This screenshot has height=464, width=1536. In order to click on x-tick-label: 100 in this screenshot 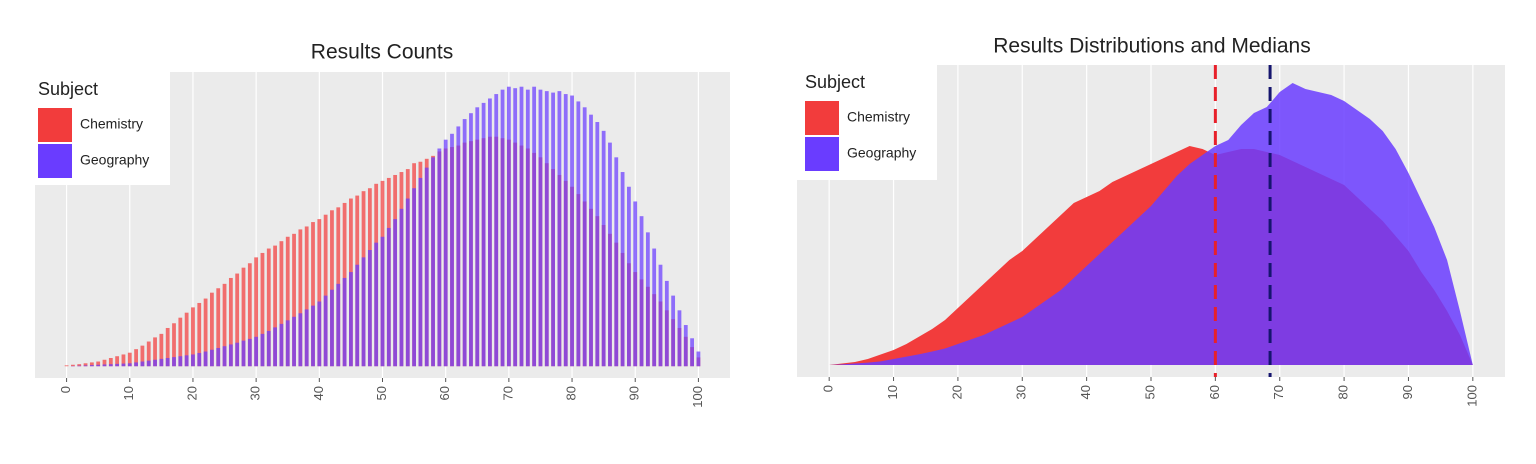, I will do `click(1471, 396)`.